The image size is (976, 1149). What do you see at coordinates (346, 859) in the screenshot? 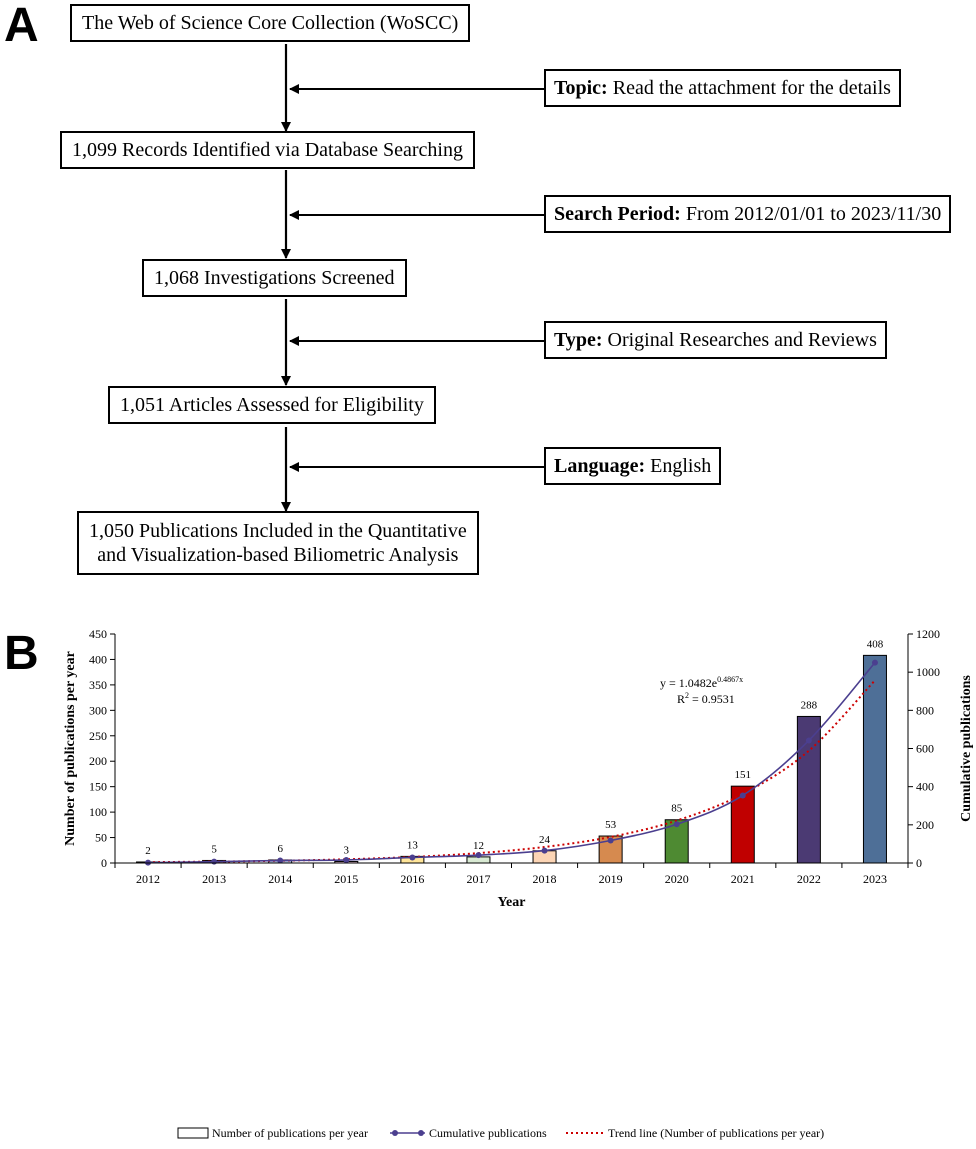
I see `cumulative-point-2015` at bounding box center [346, 859].